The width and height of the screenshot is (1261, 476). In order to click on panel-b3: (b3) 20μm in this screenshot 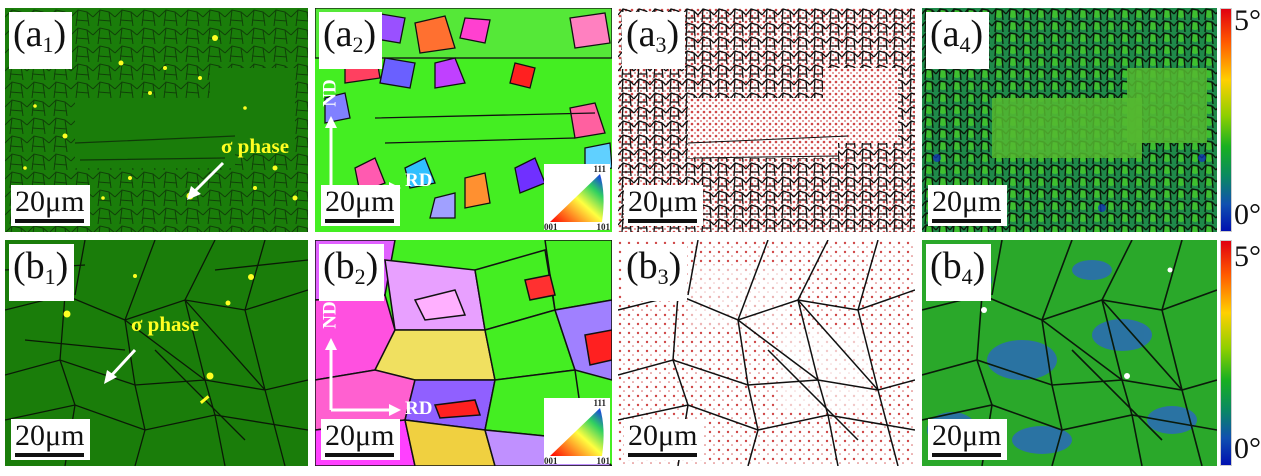, I will do `click(766, 353)`.